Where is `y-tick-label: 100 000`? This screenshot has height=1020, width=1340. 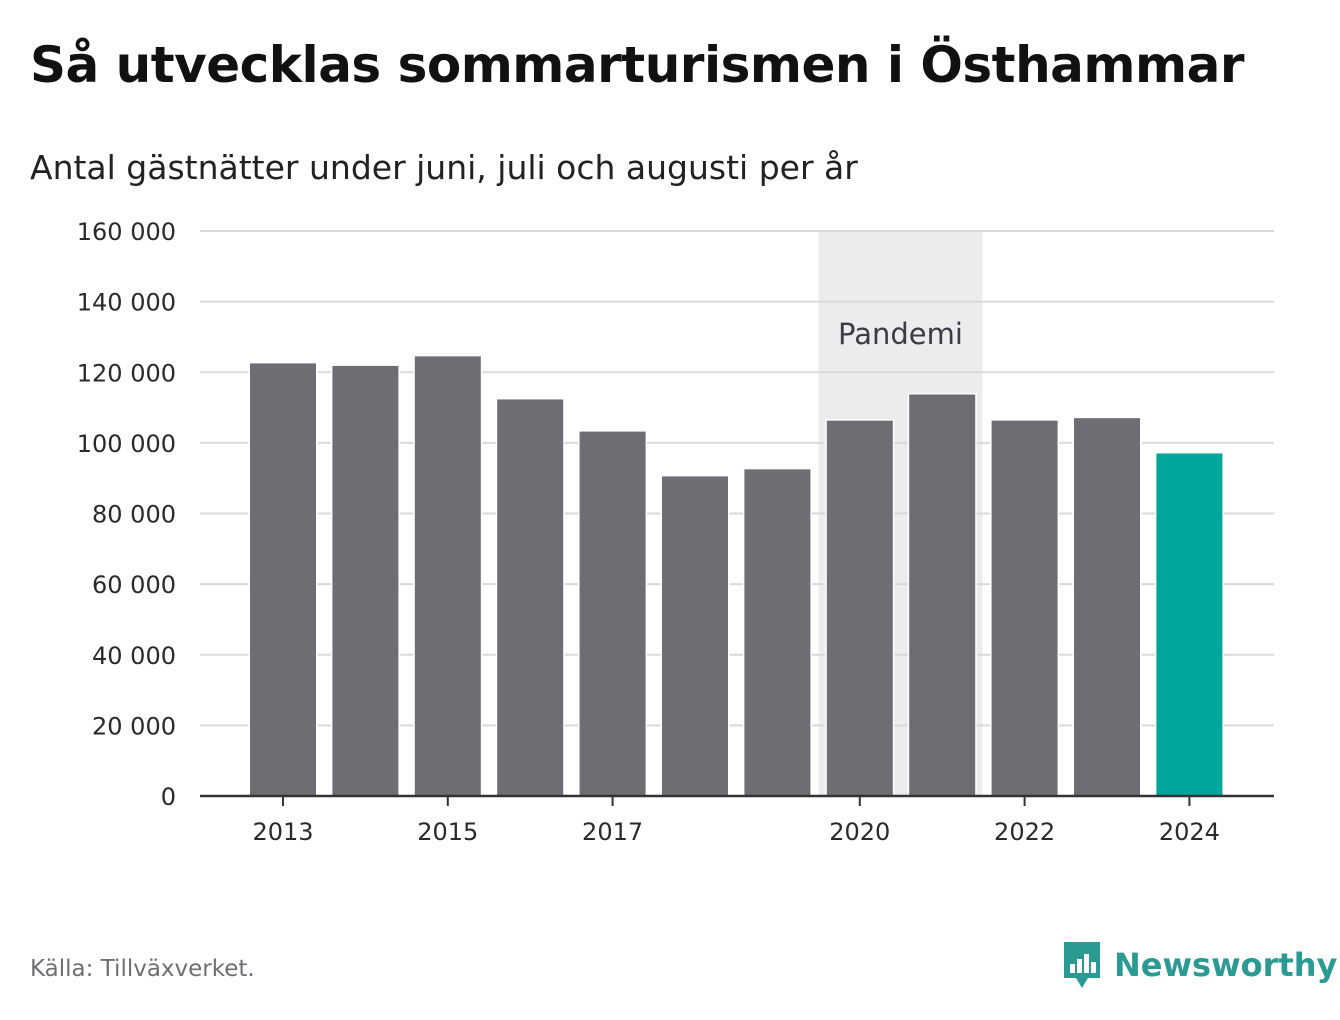
y-tick-label: 100 000 is located at coordinates (126, 444).